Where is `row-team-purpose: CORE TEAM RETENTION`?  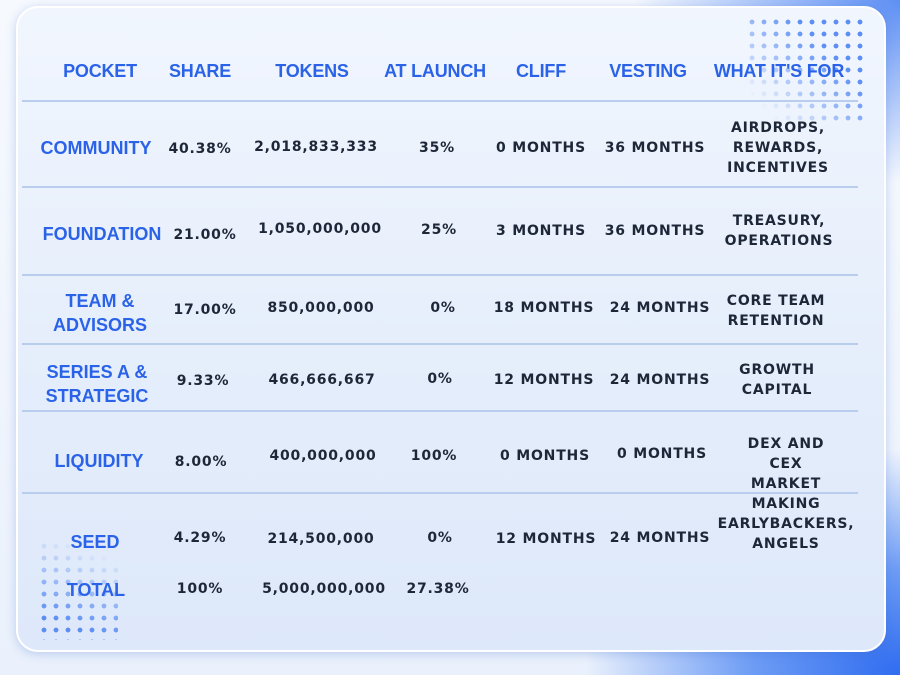 row-team-purpose: CORE TEAM RETENTION is located at coordinates (776, 311).